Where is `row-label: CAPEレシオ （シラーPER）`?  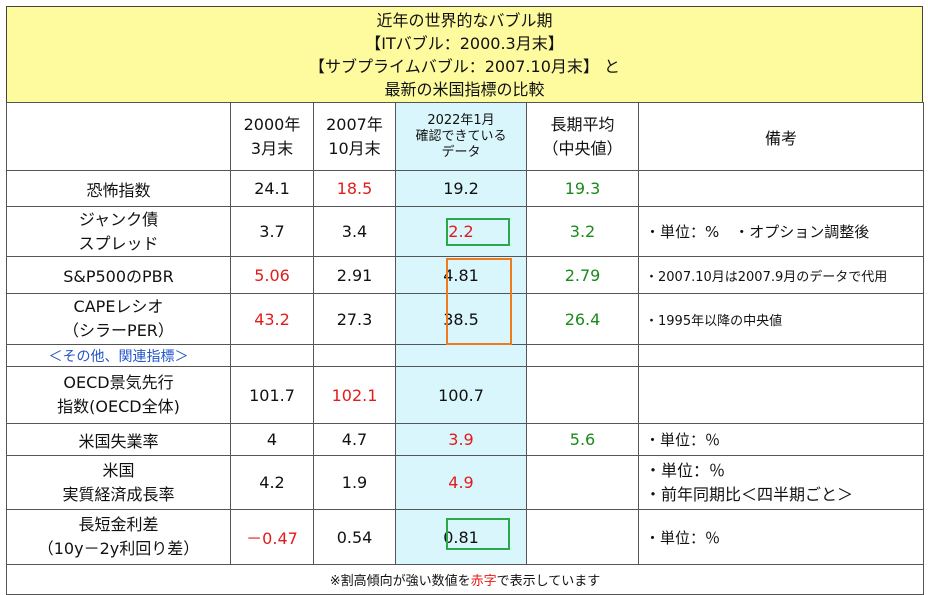 row-label: CAPEレシオ （シラーPER） is located at coordinates (118, 319).